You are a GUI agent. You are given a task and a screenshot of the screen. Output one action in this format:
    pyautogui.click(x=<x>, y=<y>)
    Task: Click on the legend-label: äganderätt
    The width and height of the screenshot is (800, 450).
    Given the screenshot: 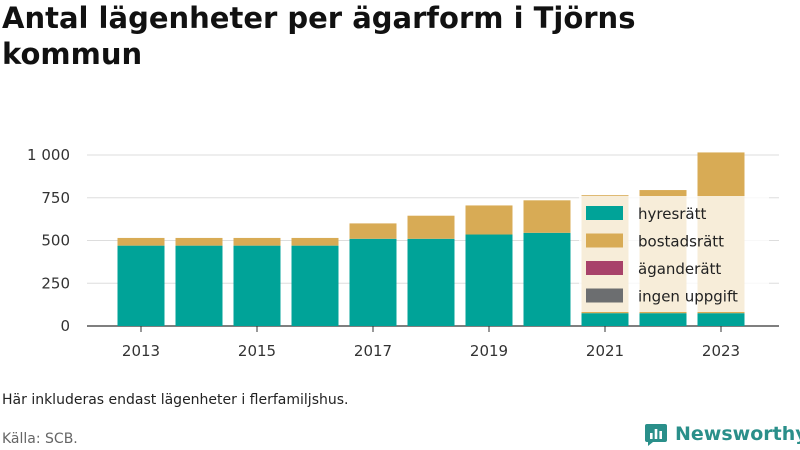 What is the action you would take?
    pyautogui.click(x=679, y=269)
    